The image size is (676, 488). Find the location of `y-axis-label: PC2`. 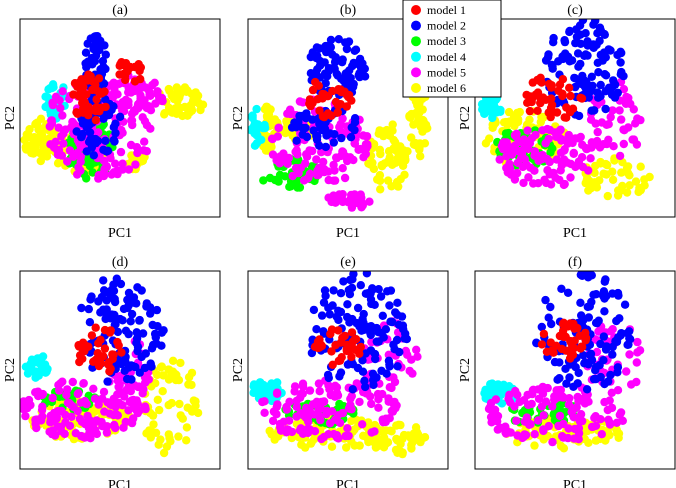

y-axis-label: PC2 is located at coordinates (465, 370).